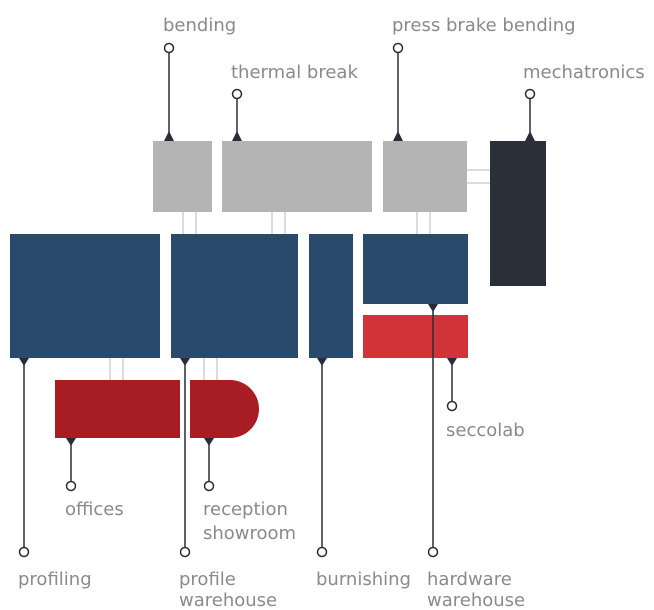 The width and height of the screenshot is (654, 610). What do you see at coordinates (322, 458) in the screenshot?
I see `leader-burnishing` at bounding box center [322, 458].